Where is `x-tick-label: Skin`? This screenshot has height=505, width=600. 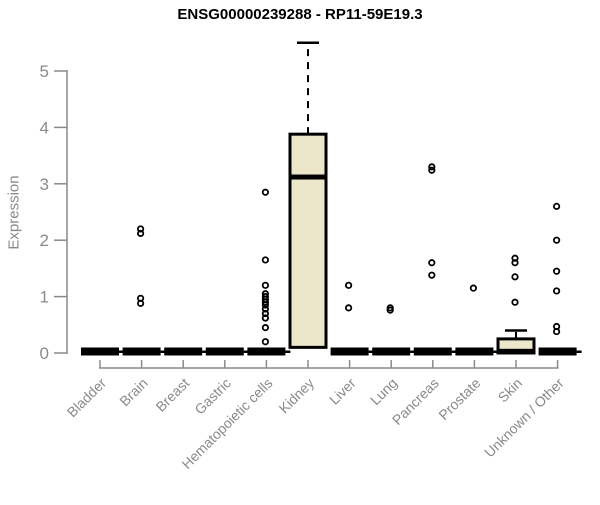 x-tick-label: Skin is located at coordinates (510, 390).